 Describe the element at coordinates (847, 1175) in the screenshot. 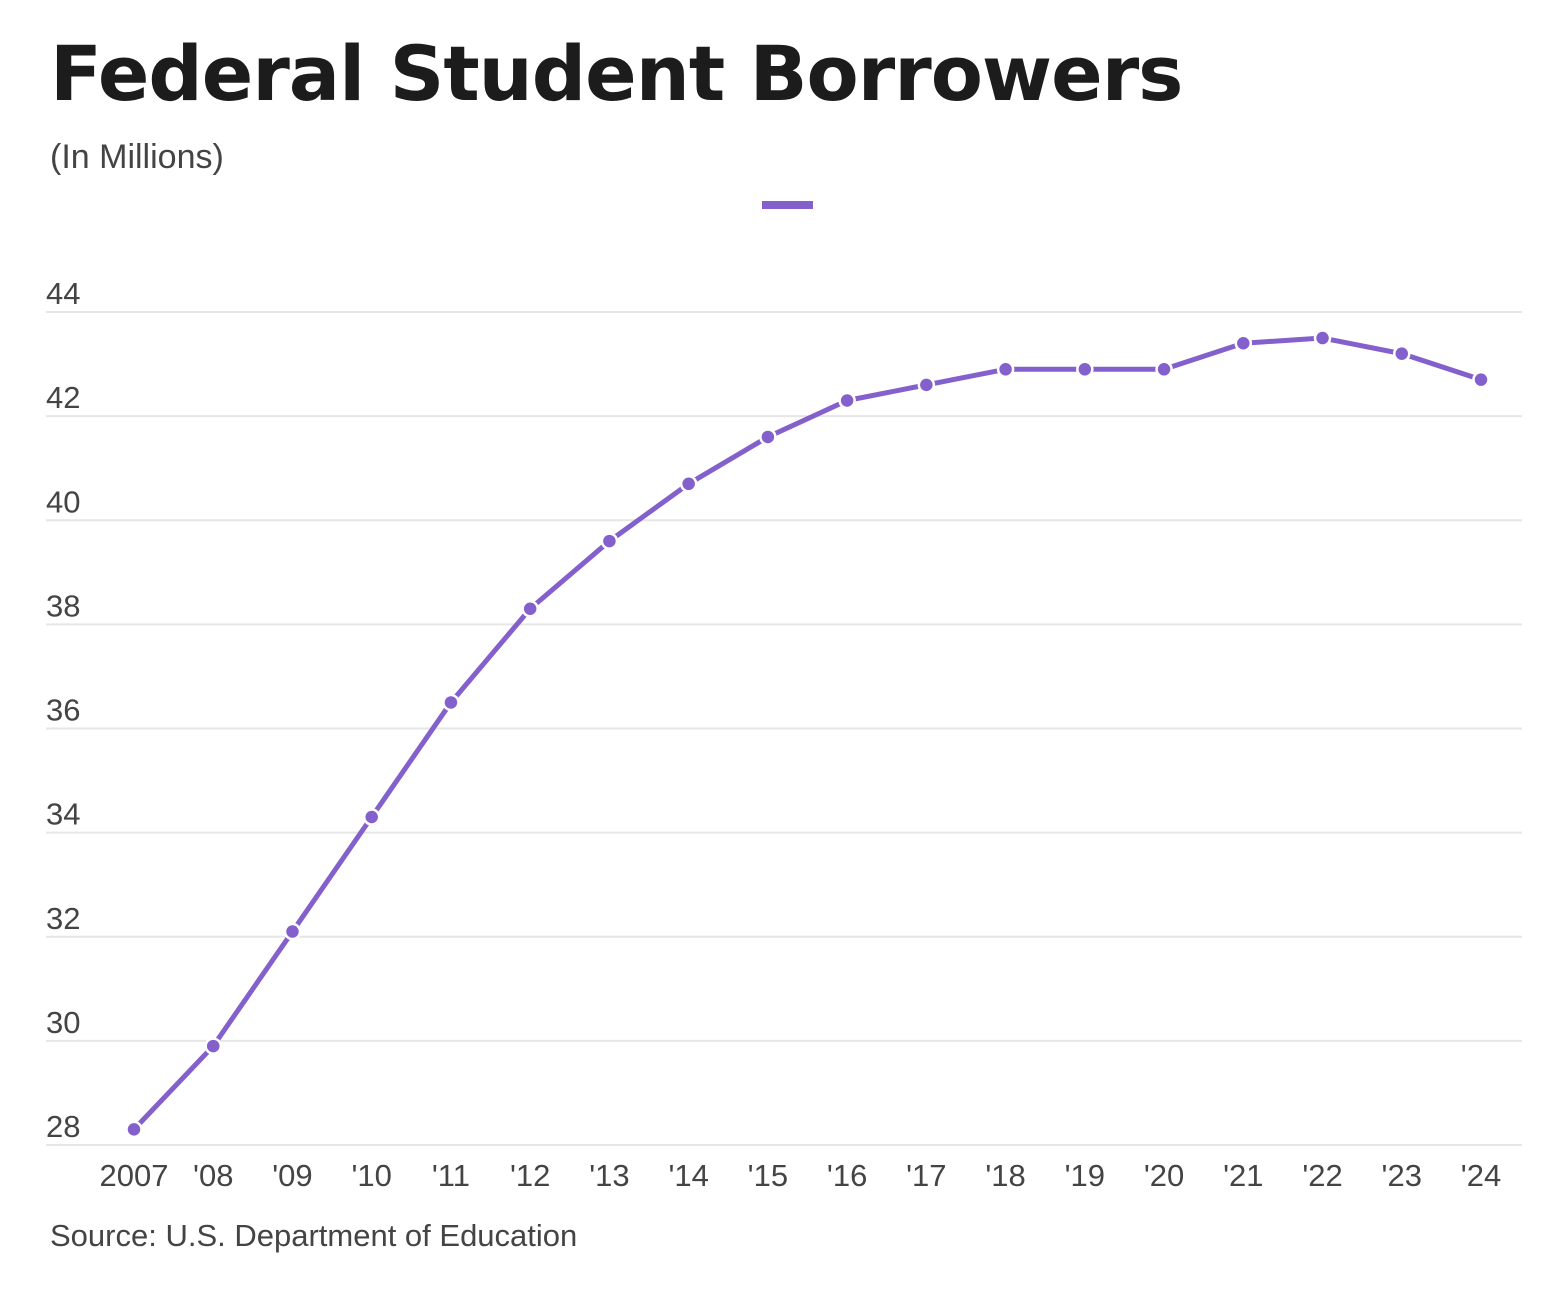

I see `x-tick-label: '16` at that location.